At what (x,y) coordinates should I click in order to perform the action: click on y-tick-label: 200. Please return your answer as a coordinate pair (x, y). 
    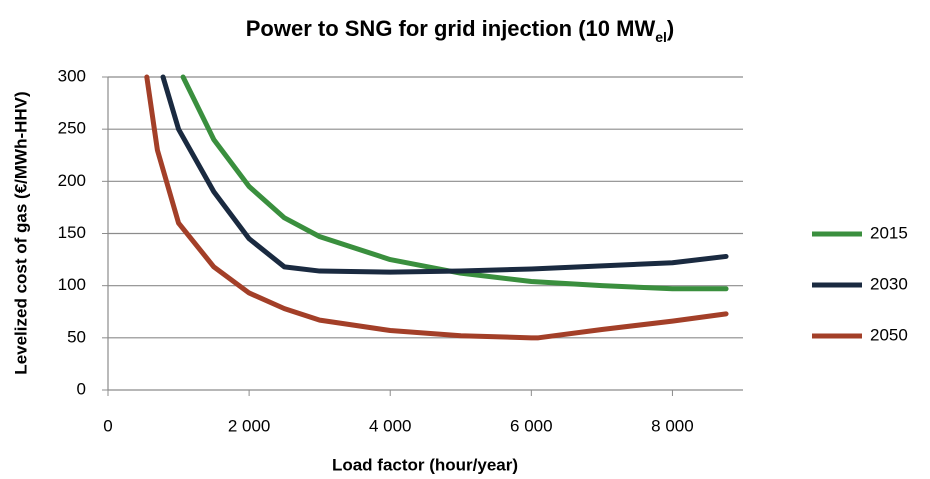
    Looking at the image, I should click on (72, 180).